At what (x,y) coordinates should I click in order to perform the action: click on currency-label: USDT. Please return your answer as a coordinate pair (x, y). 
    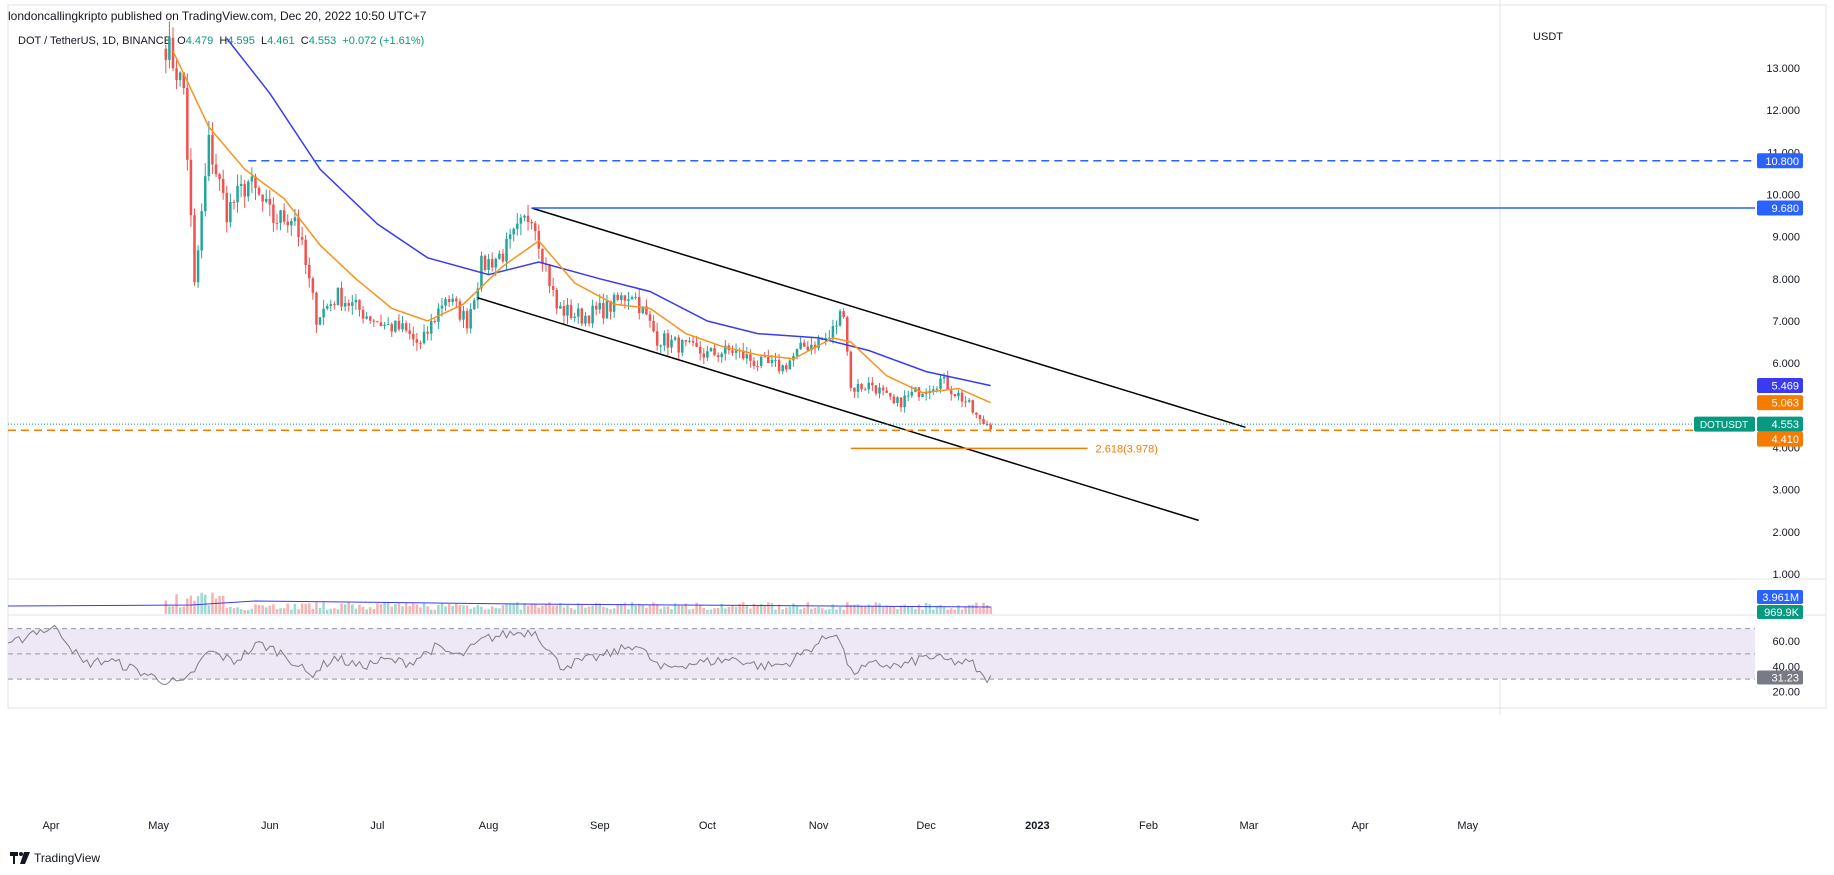
    Looking at the image, I should click on (1548, 37).